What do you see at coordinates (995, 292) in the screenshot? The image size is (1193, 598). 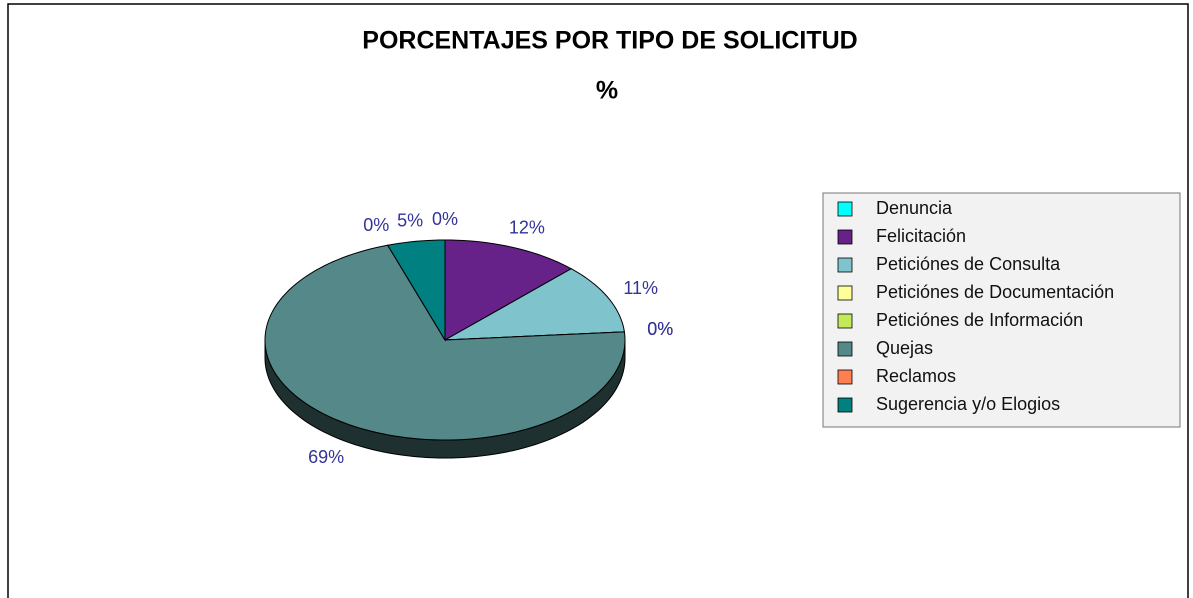 I see `legend-label: Peticiónes de Documentación` at bounding box center [995, 292].